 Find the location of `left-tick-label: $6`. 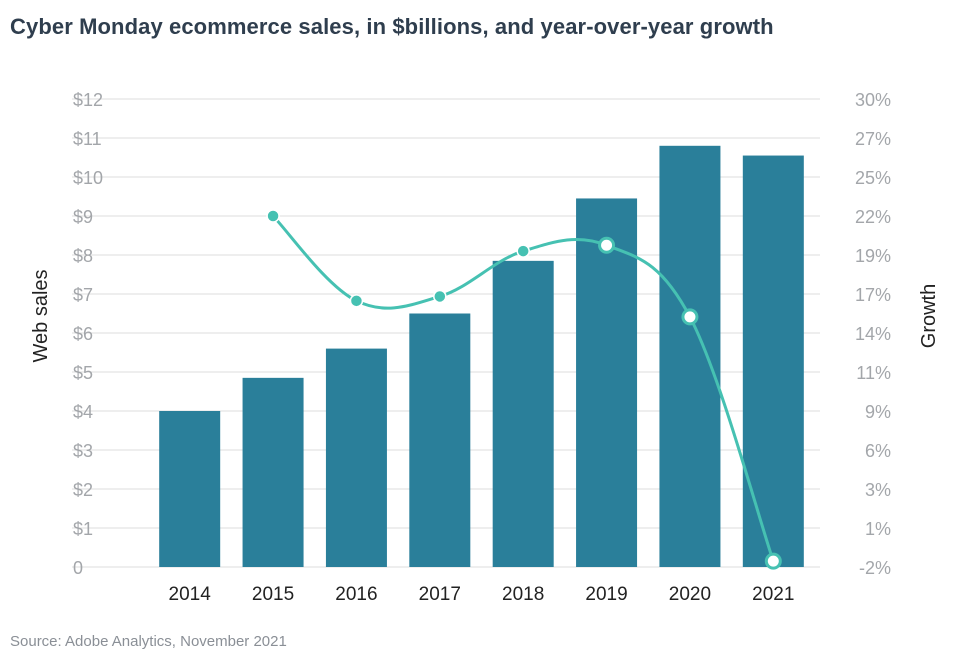

left-tick-label: $6 is located at coordinates (83, 334).